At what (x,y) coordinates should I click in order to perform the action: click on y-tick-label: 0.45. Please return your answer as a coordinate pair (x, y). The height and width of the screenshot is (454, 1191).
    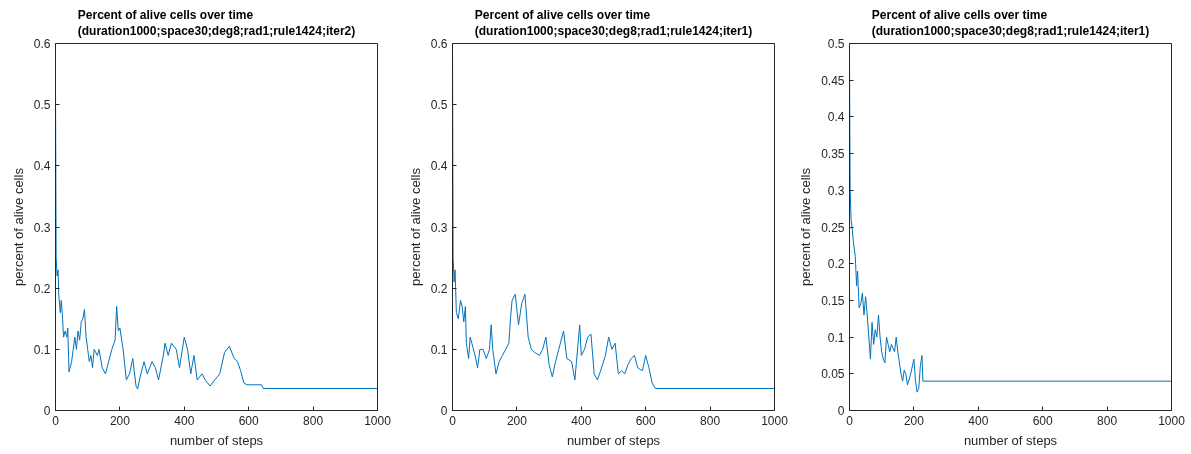
    Looking at the image, I should click on (833, 80).